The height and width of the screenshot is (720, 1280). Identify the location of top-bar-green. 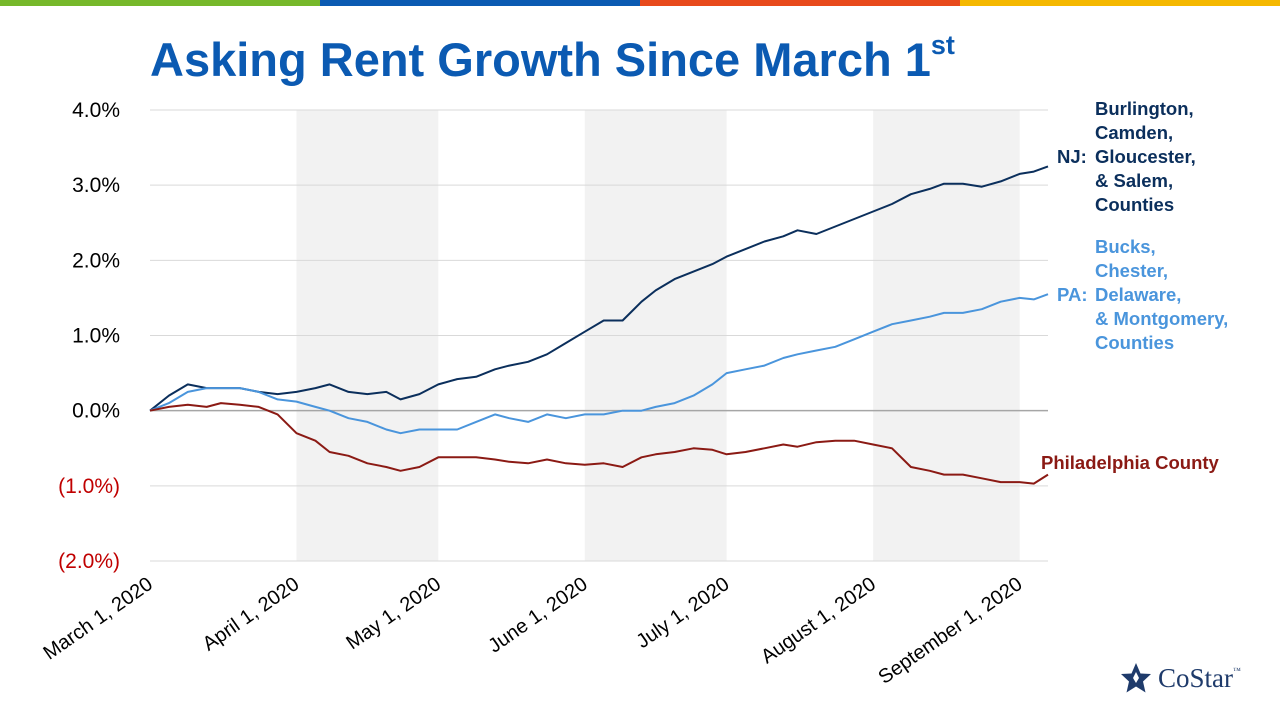
(160, 3).